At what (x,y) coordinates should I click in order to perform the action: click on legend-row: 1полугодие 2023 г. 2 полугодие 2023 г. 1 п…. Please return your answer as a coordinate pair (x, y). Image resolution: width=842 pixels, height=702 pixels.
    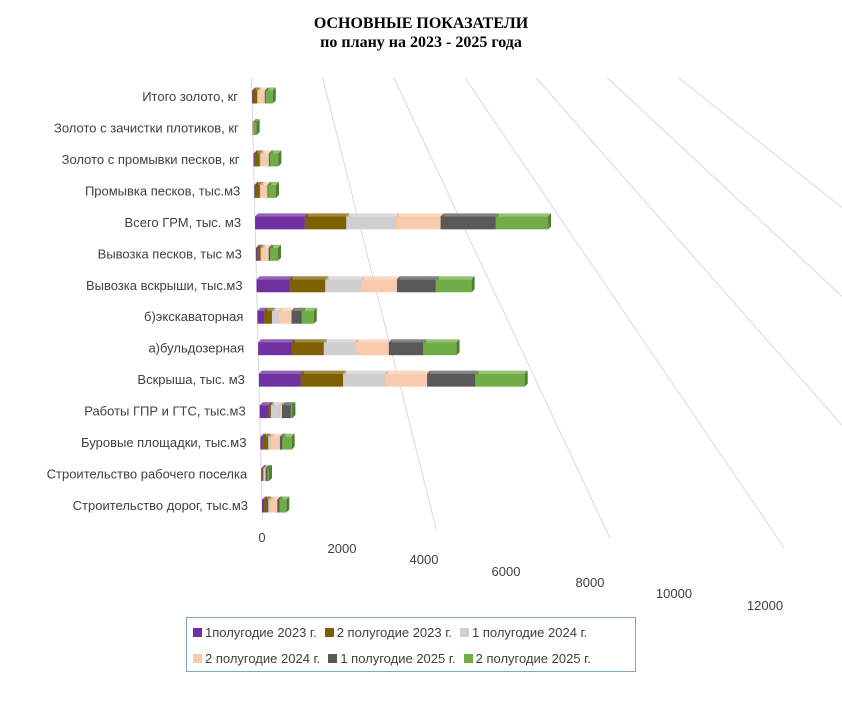
    Looking at the image, I should click on (394, 632).